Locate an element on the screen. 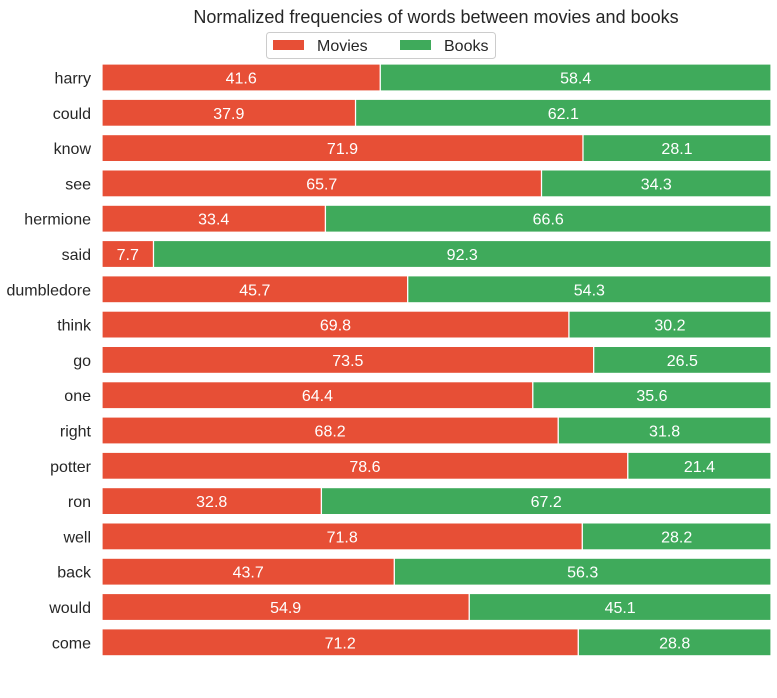  bar-movies-come is located at coordinates (340, 642).